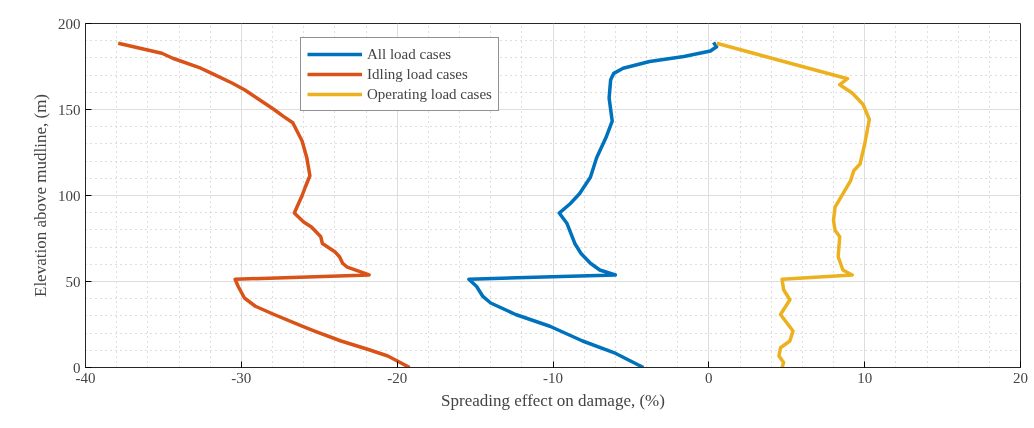 This screenshot has width=1034, height=428. What do you see at coordinates (40, 195) in the screenshot?
I see `y-axis-title: Elevation above mudline, (m)` at bounding box center [40, 195].